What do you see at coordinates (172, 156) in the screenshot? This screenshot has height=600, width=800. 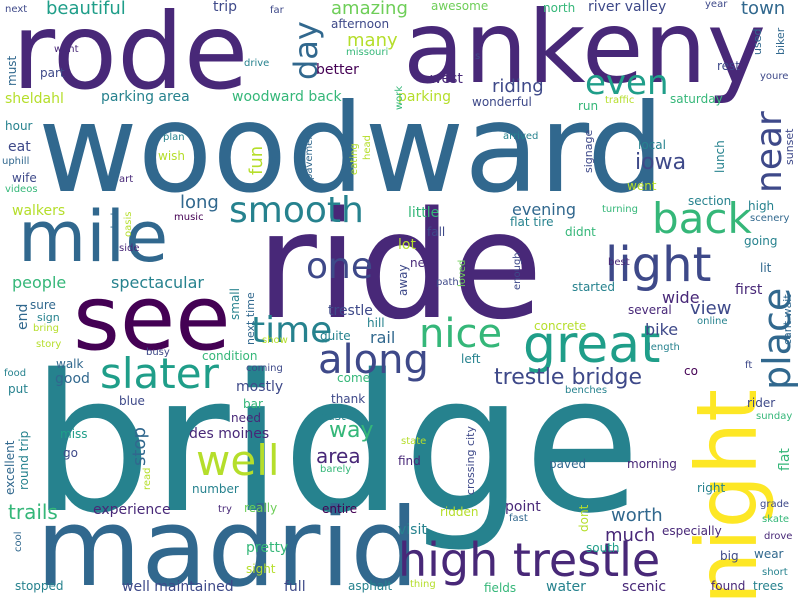 I see `word-wish: wish` at bounding box center [172, 156].